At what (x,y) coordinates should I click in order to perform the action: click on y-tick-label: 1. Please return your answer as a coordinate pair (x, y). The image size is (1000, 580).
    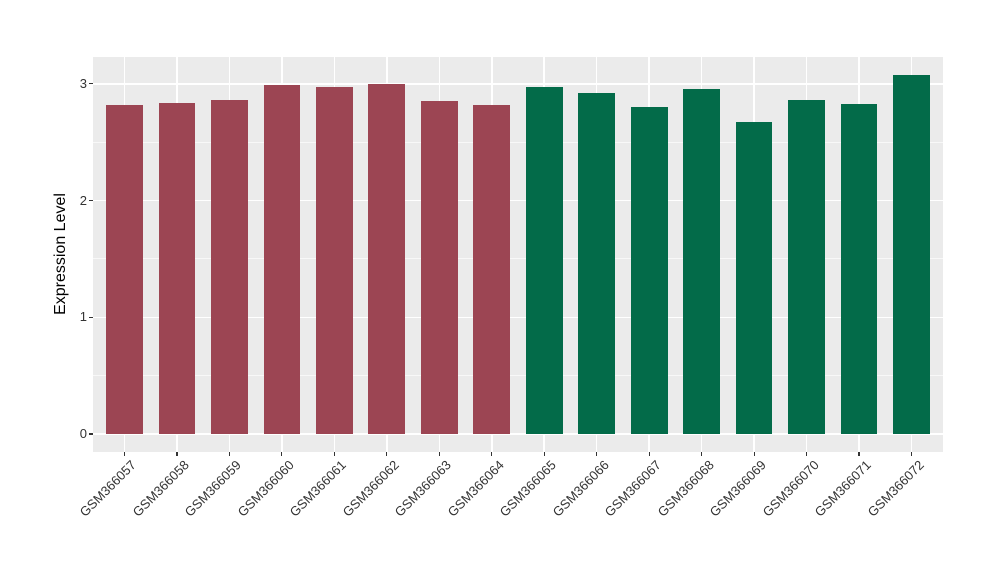
    Looking at the image, I should click on (83, 317).